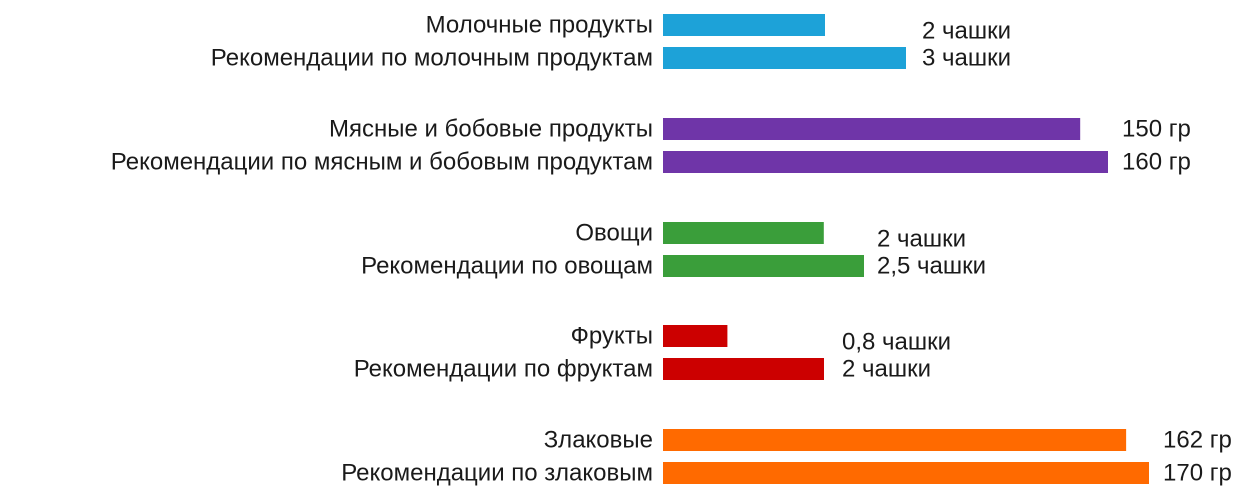 This screenshot has height=487, width=1245. What do you see at coordinates (931, 266) in the screenshot?
I see `data-label: 2,5 чашки` at bounding box center [931, 266].